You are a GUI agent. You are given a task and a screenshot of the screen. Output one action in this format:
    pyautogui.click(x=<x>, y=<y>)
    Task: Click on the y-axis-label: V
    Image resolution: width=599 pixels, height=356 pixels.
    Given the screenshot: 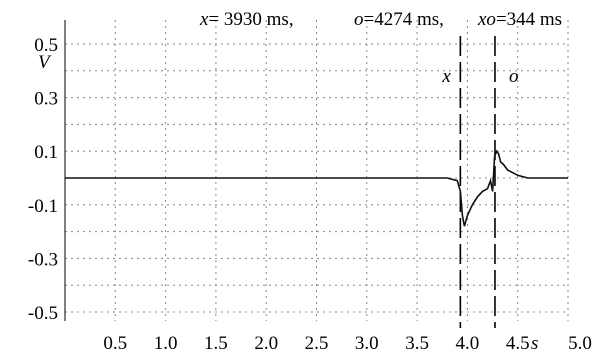 What is the action you would take?
    pyautogui.click(x=45, y=62)
    